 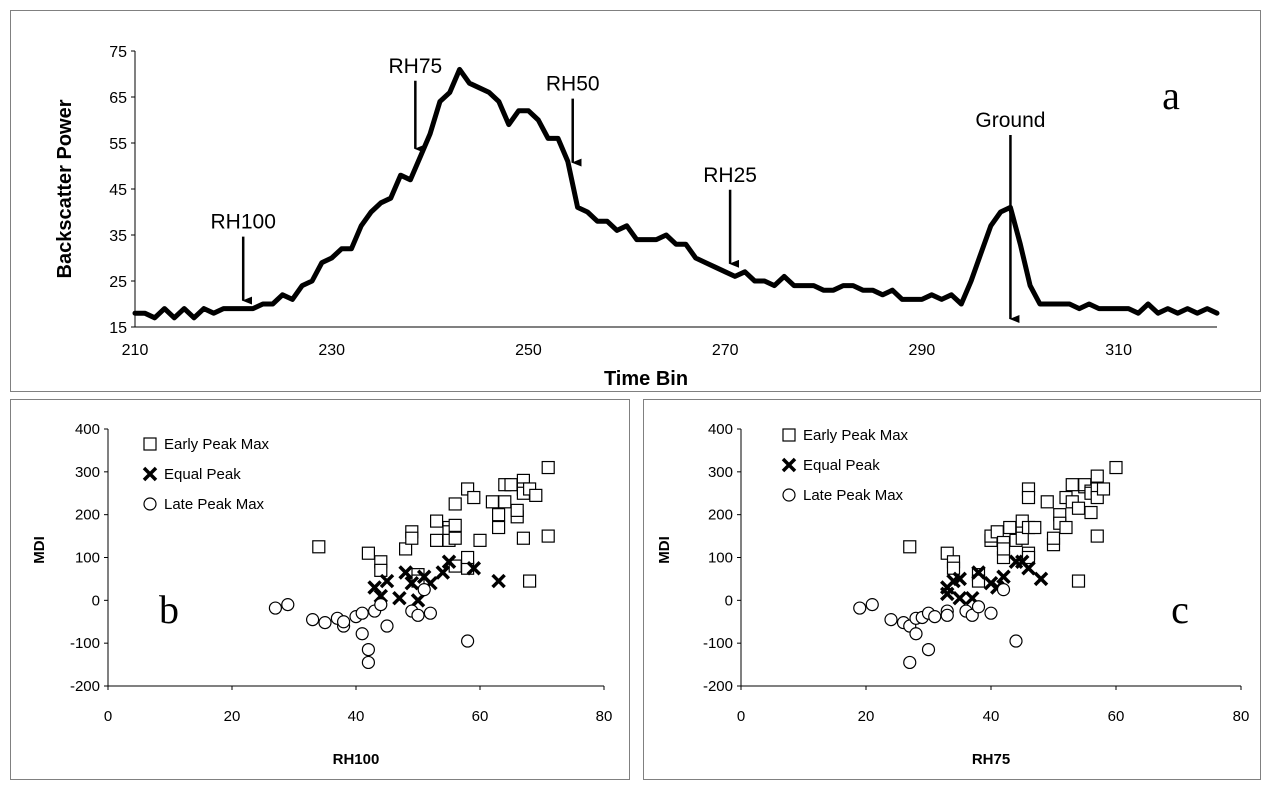 I want to click on annotation-label: RH75, so click(x=415, y=66).